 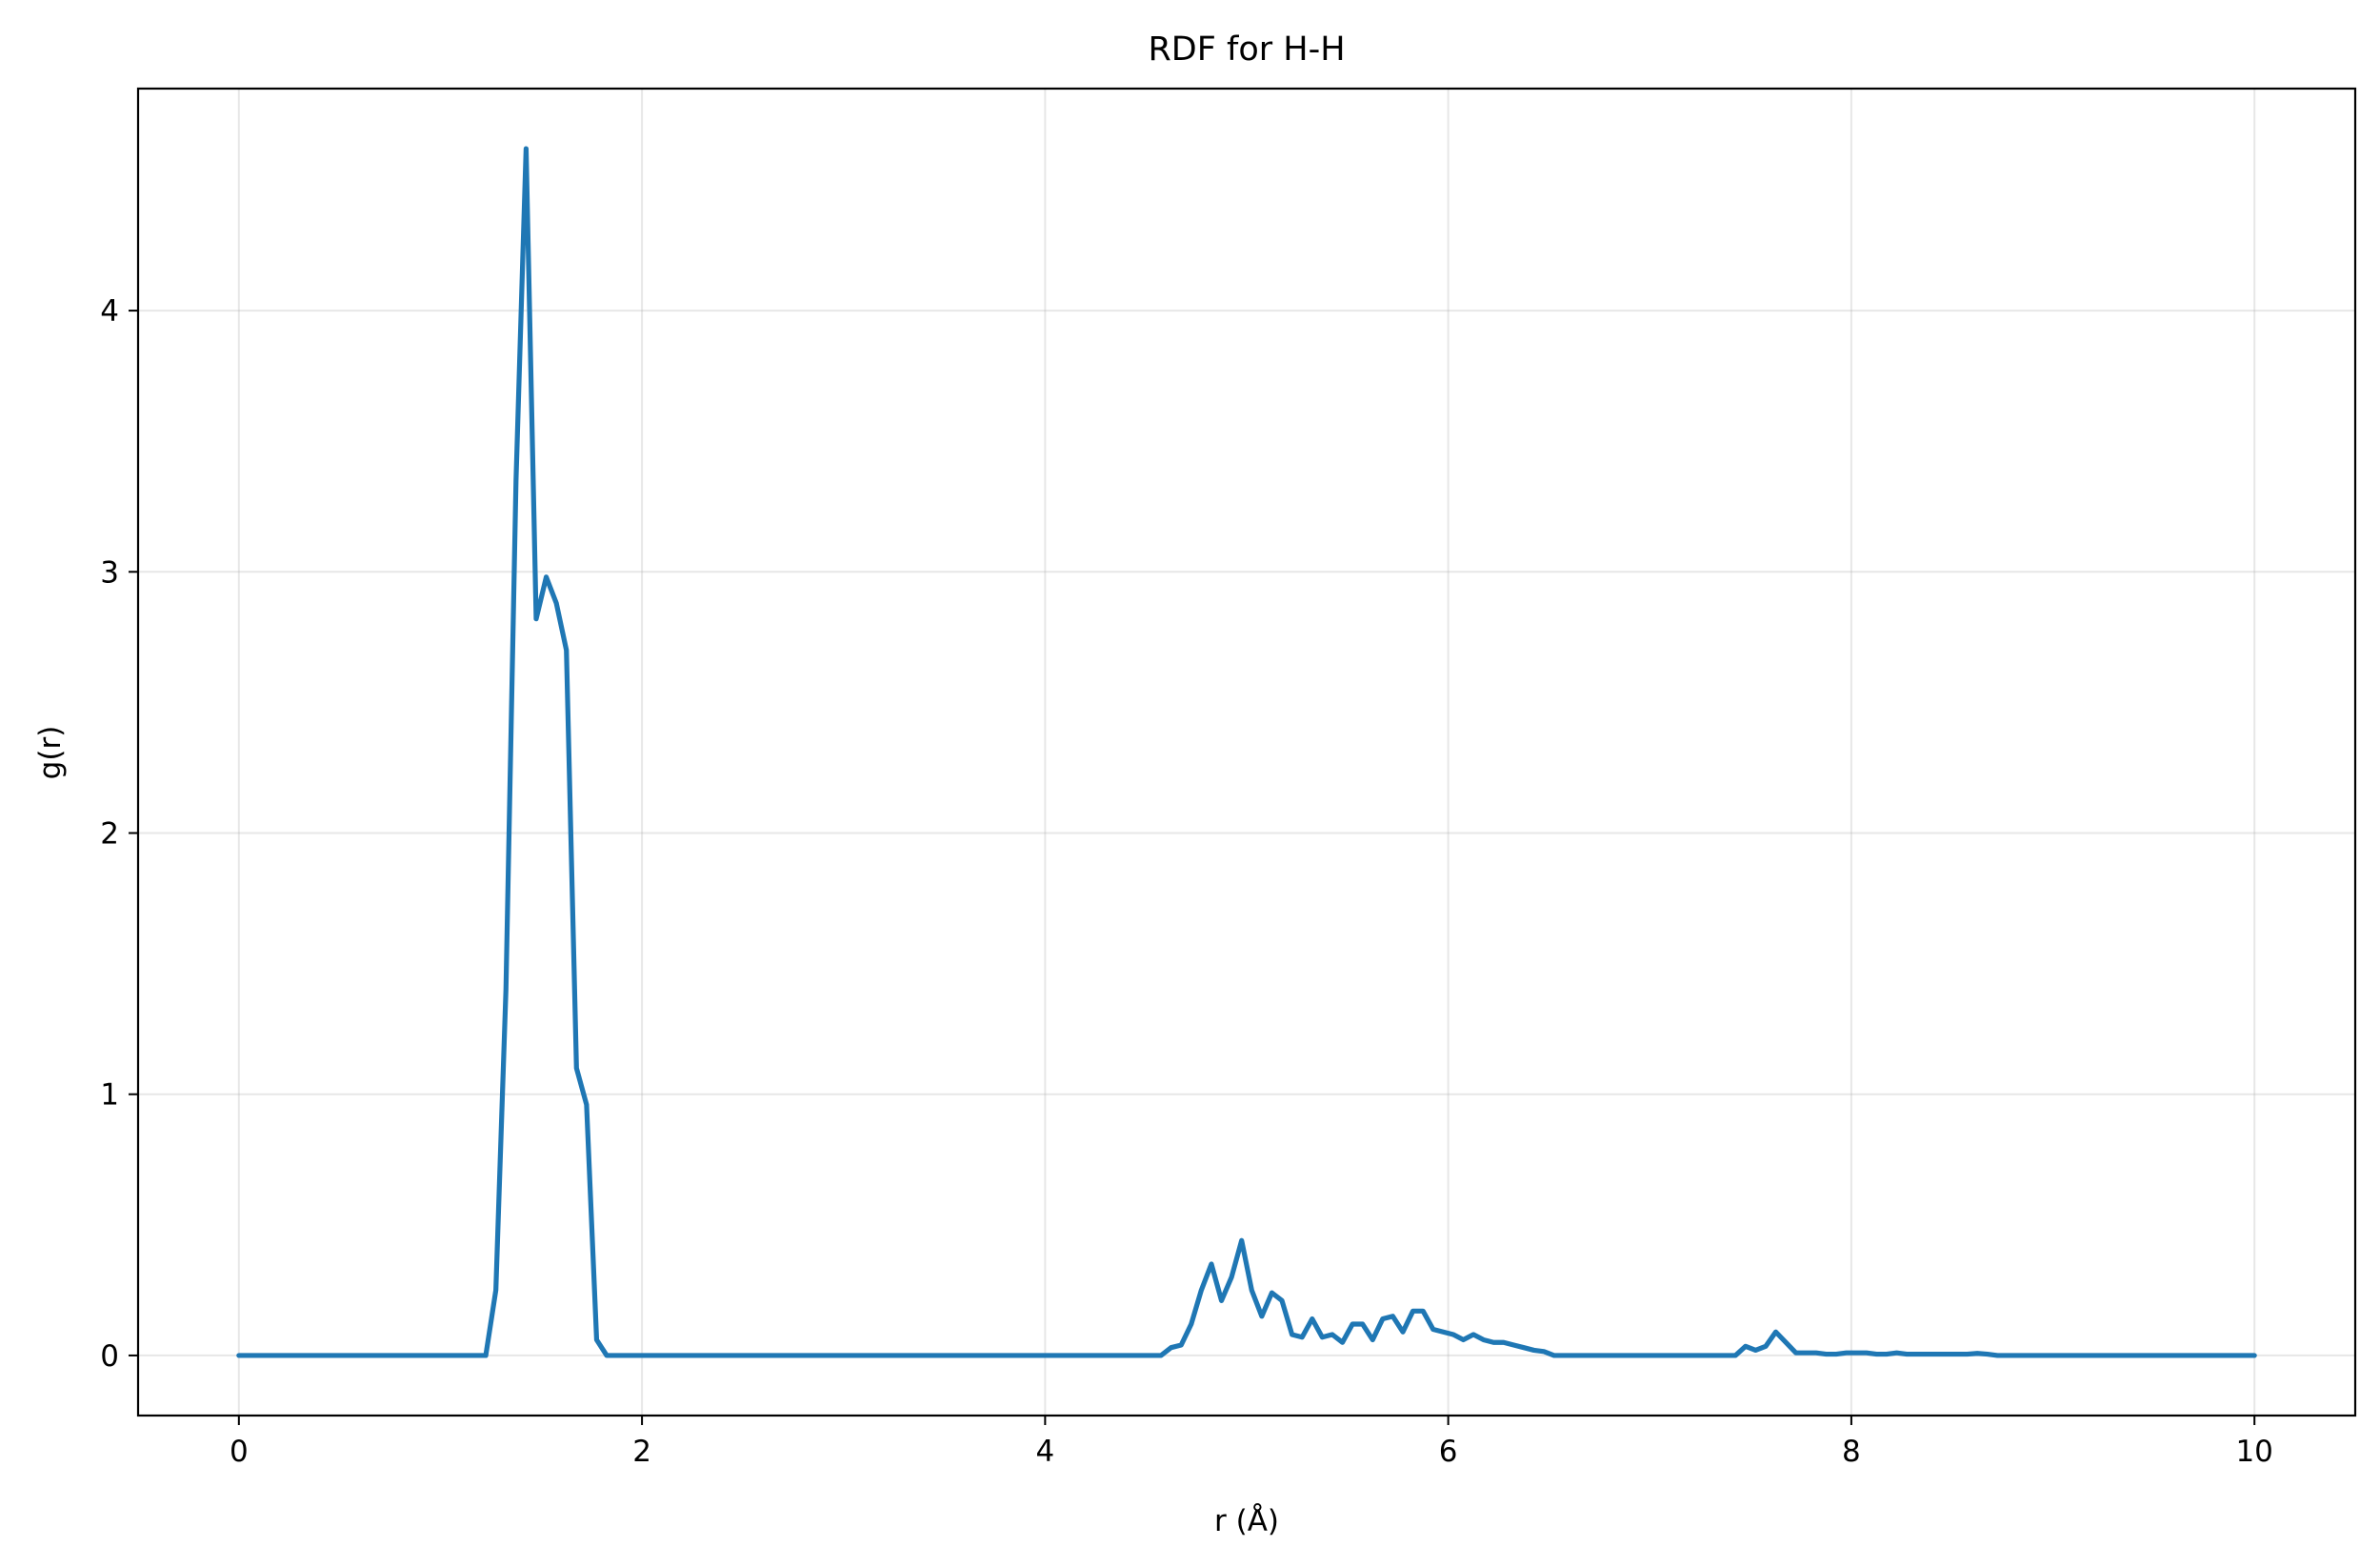 What do you see at coordinates (1044, 1452) in the screenshot?
I see `x-tick-label: 4` at bounding box center [1044, 1452].